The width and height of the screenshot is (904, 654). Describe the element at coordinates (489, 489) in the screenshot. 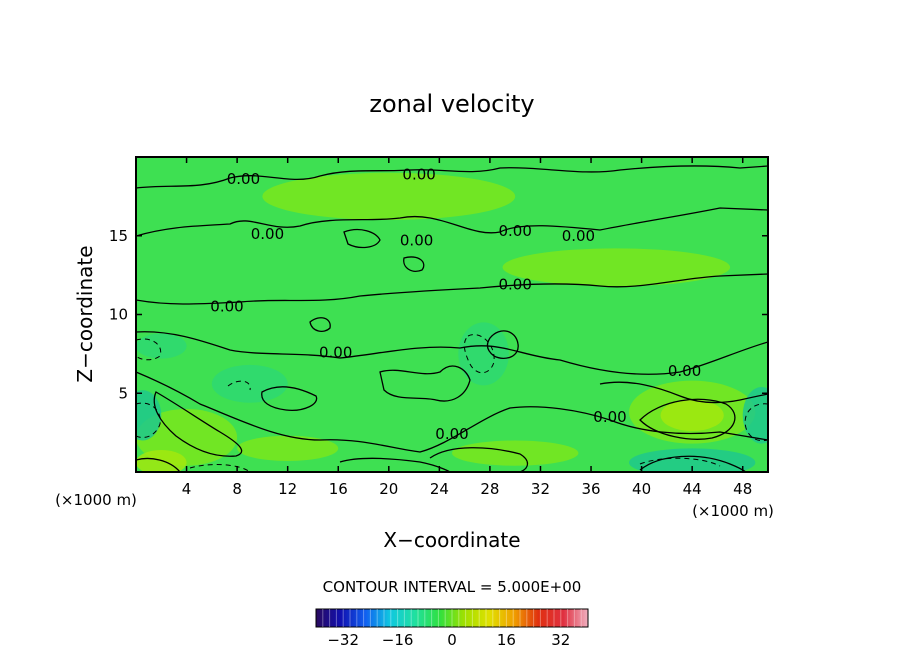

I see `x-tick-label: 28` at that location.